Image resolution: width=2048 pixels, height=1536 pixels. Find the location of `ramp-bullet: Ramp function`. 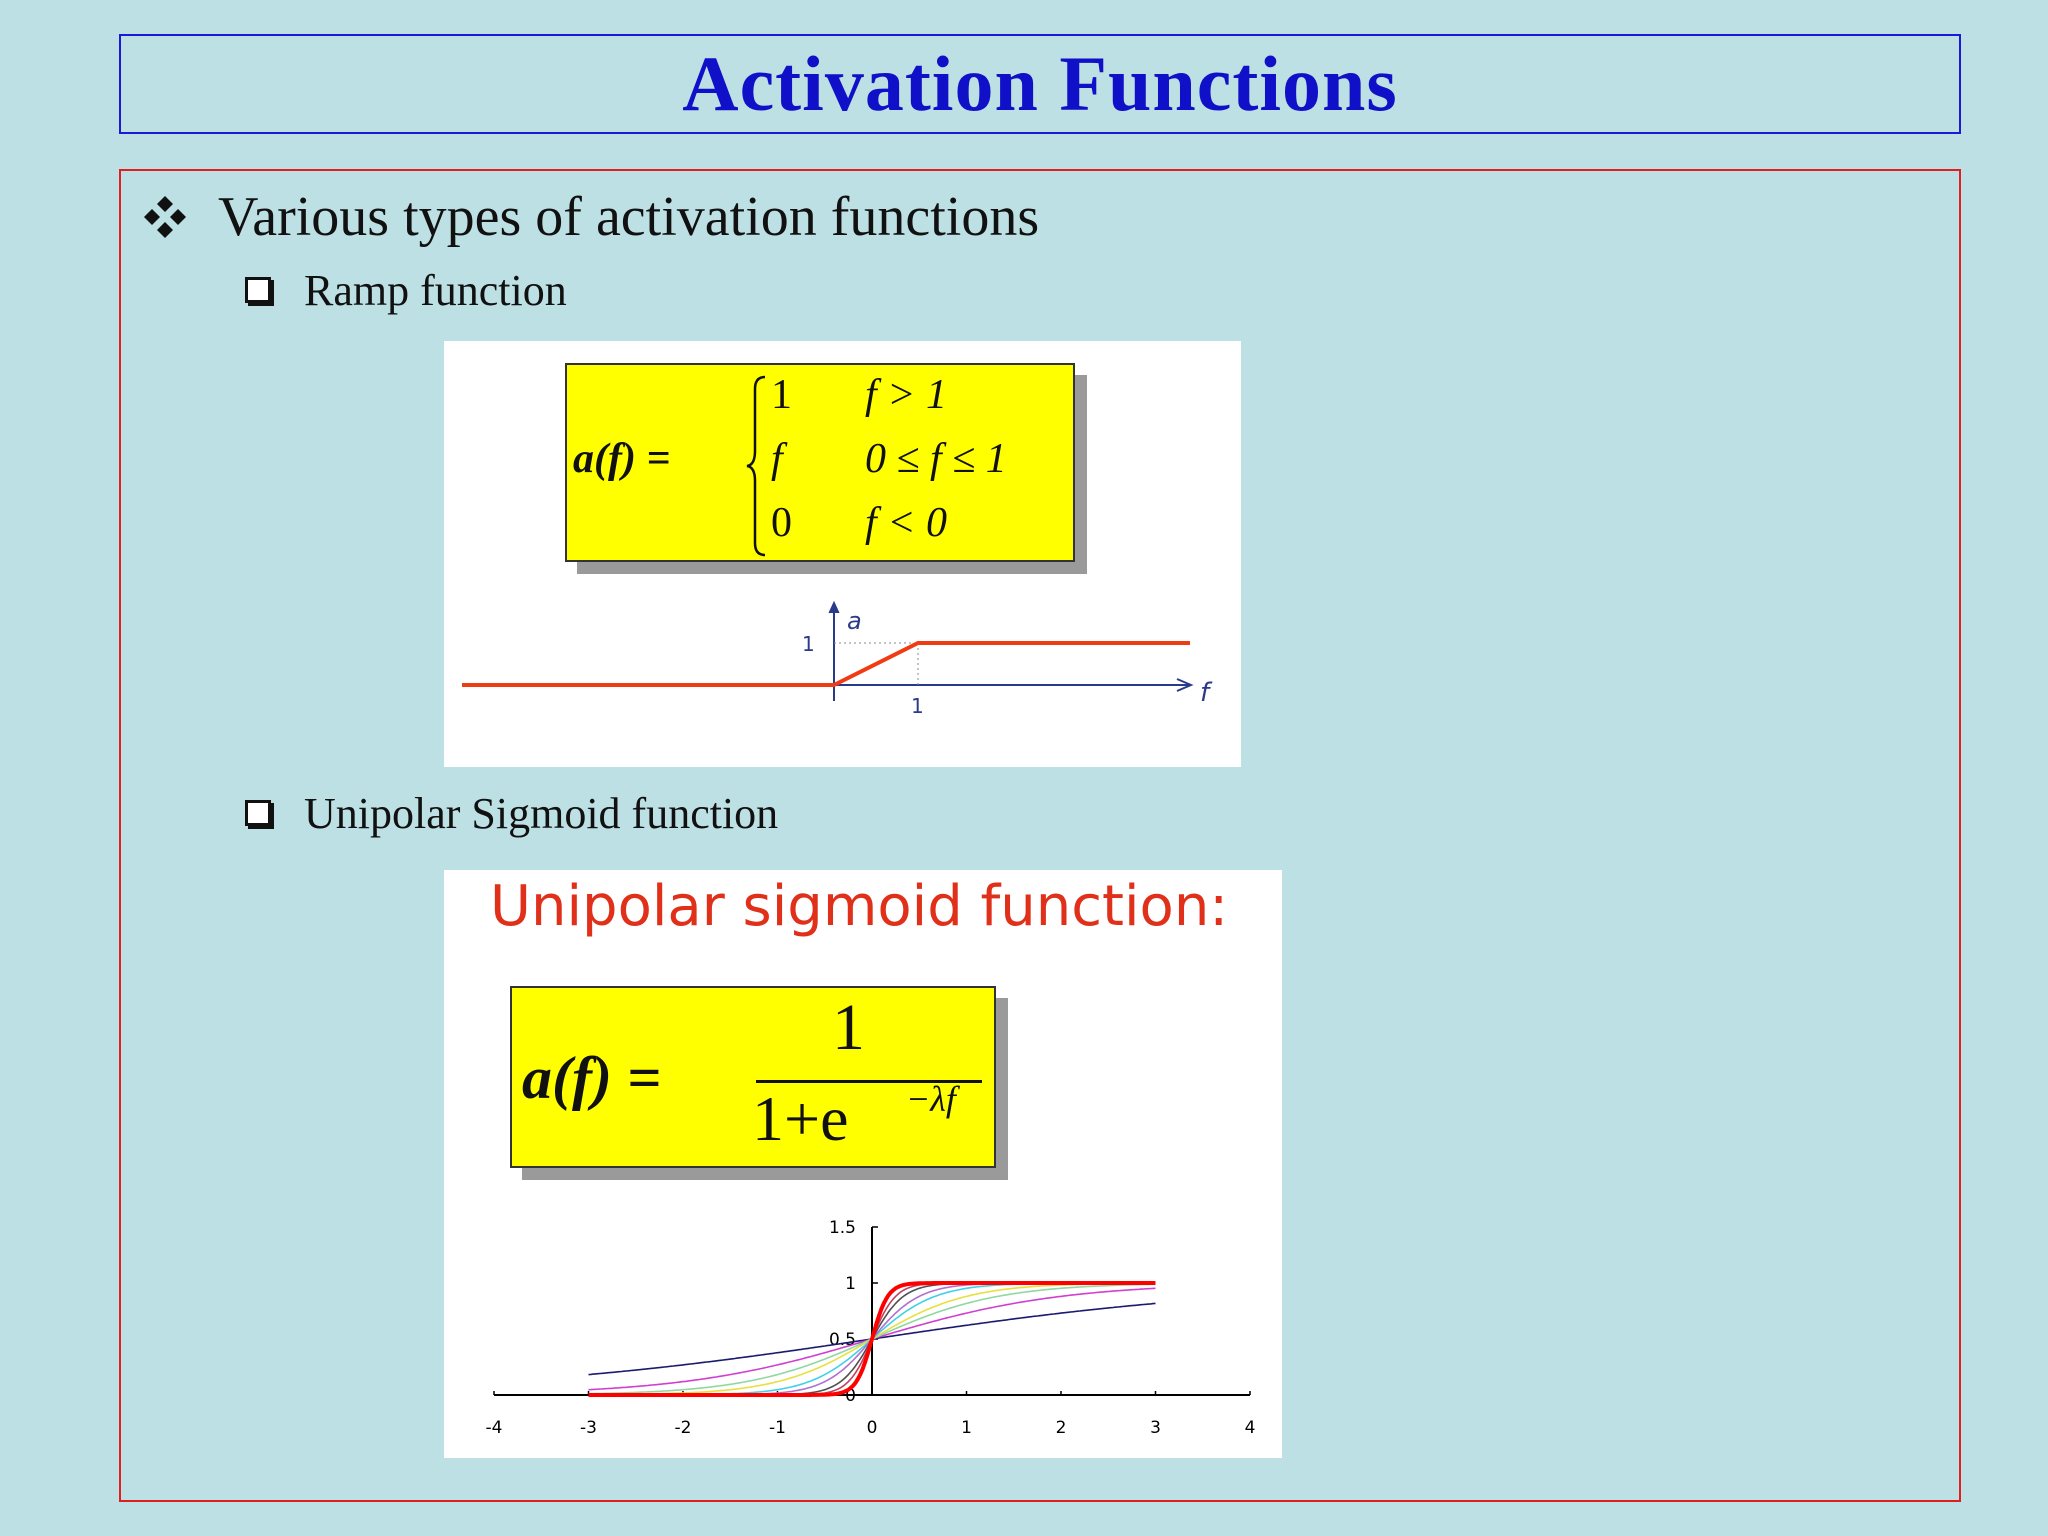

ramp-bullet: Ramp function is located at coordinates (406, 290).